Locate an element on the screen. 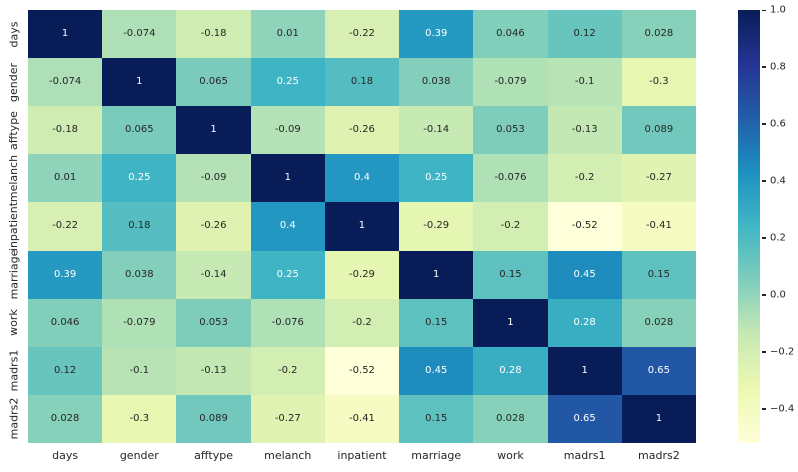 The height and width of the screenshot is (472, 798). heatmap-cell-melanch-inpatient: 0.4 is located at coordinates (362, 178).